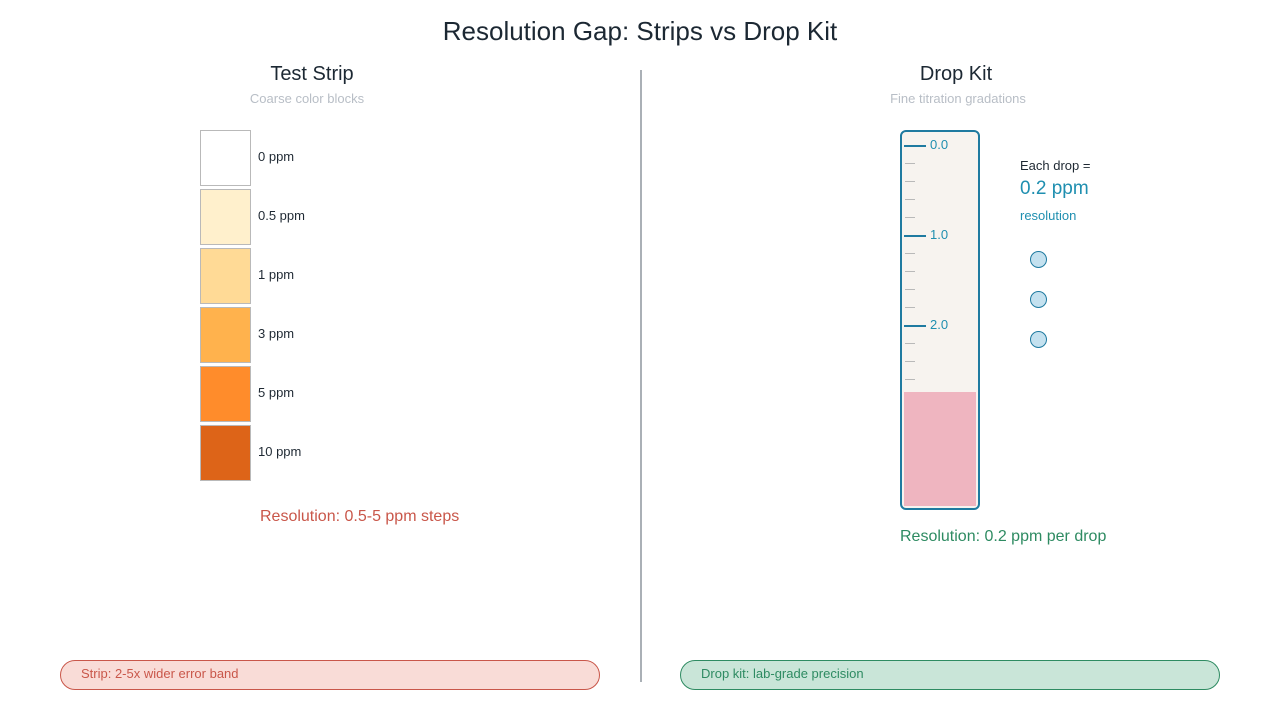 The image size is (1280, 720). Describe the element at coordinates (276, 392) in the screenshot. I see `strip-swatch-label-4: 5 ppm` at that location.